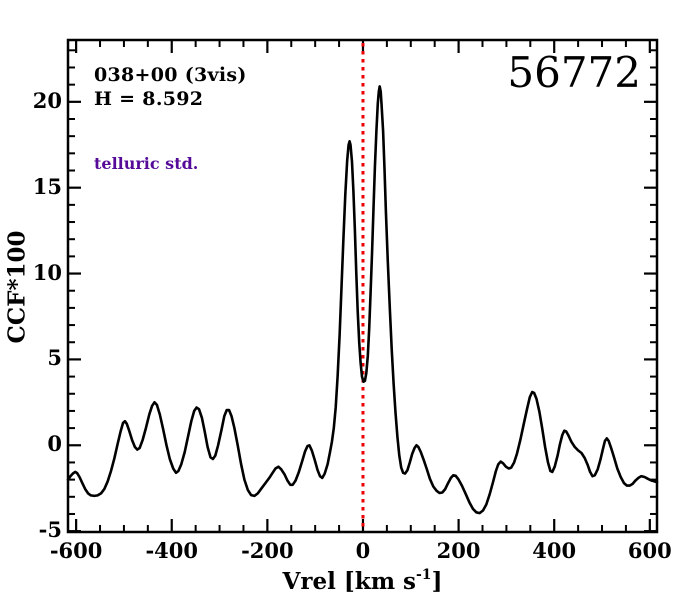 This screenshot has height=600, width=675. I want to click on y-tick-label: 15, so click(47, 186).